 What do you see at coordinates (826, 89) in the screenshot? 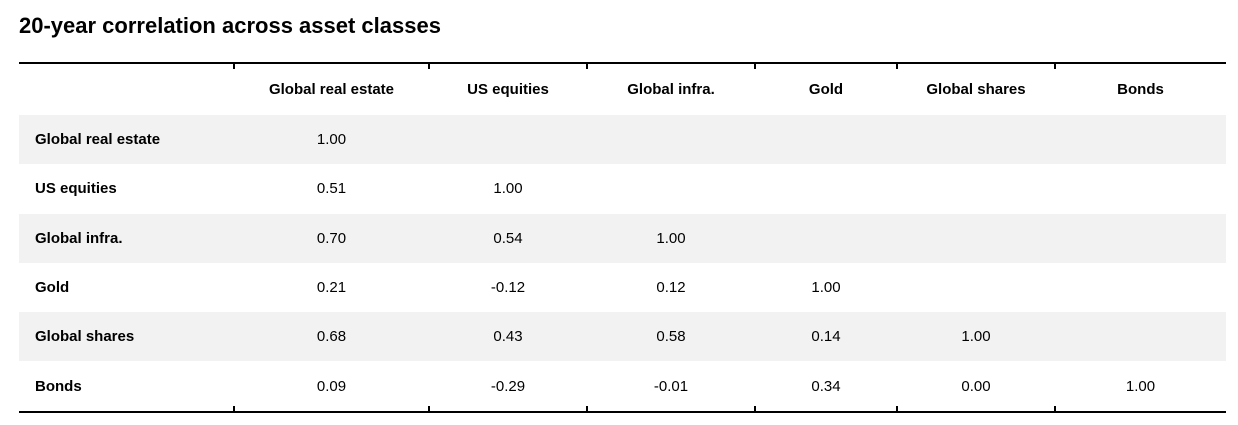
I see `column-header: Gold` at bounding box center [826, 89].